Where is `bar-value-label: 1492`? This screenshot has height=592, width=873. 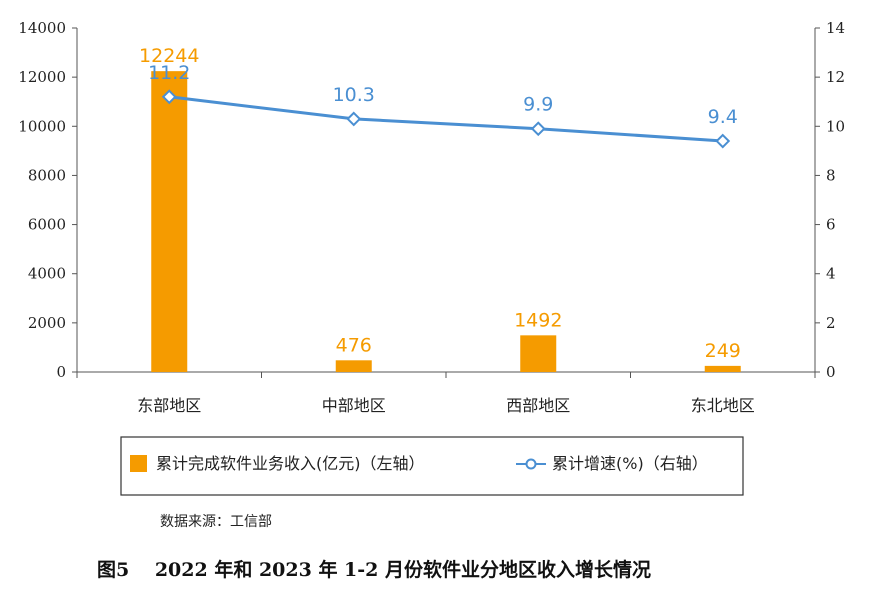 bar-value-label: 1492 is located at coordinates (538, 320).